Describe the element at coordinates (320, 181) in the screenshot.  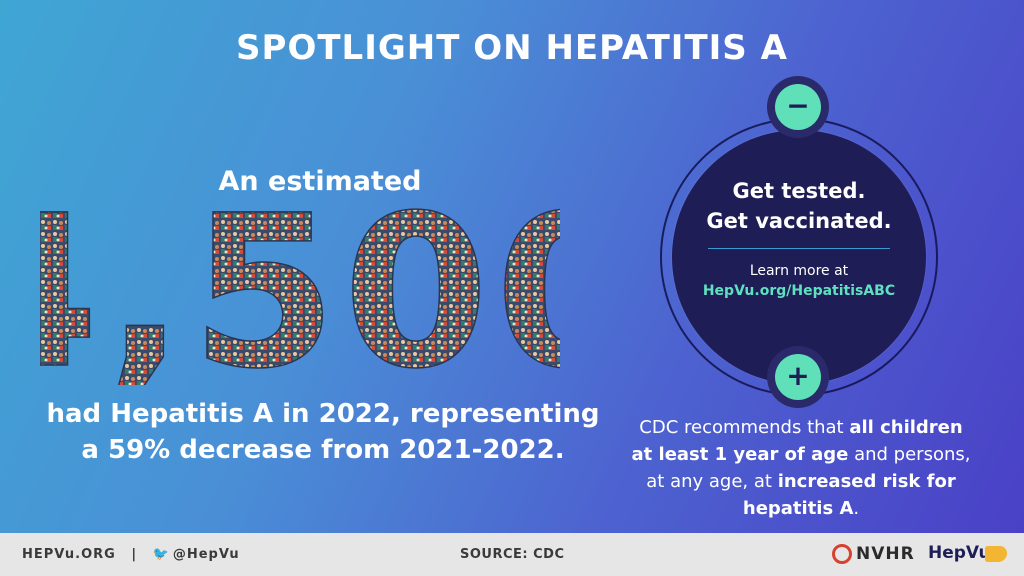
I see `estimated-label: An estimated` at that location.